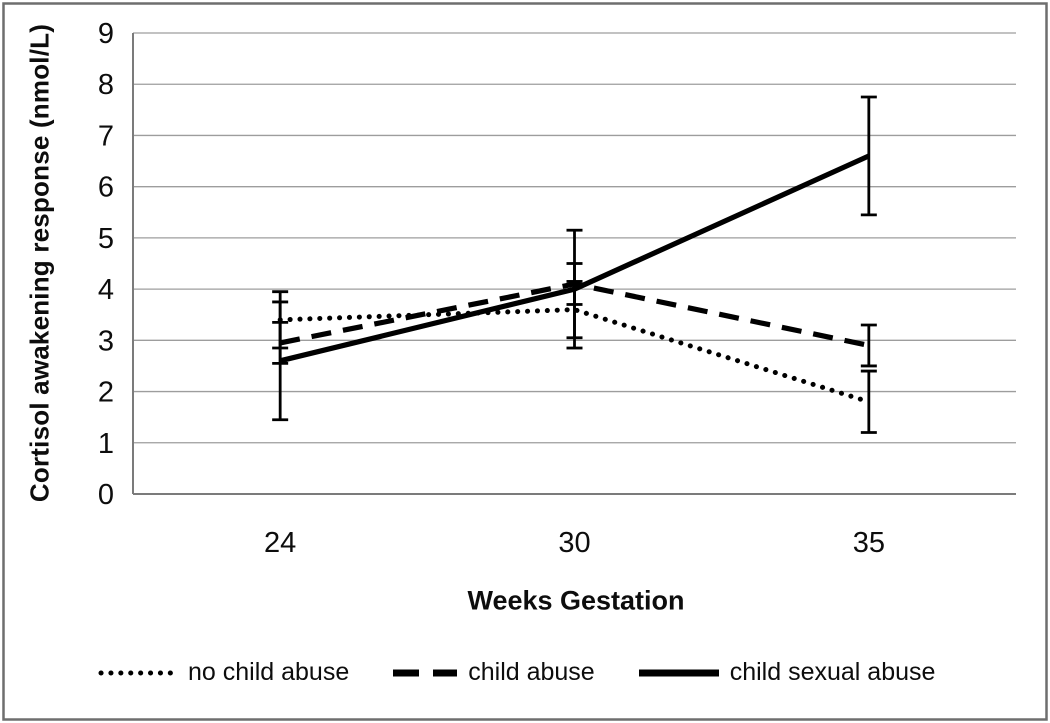  I want to click on legend-label-no-child-abuse: no child abuse, so click(269, 672).